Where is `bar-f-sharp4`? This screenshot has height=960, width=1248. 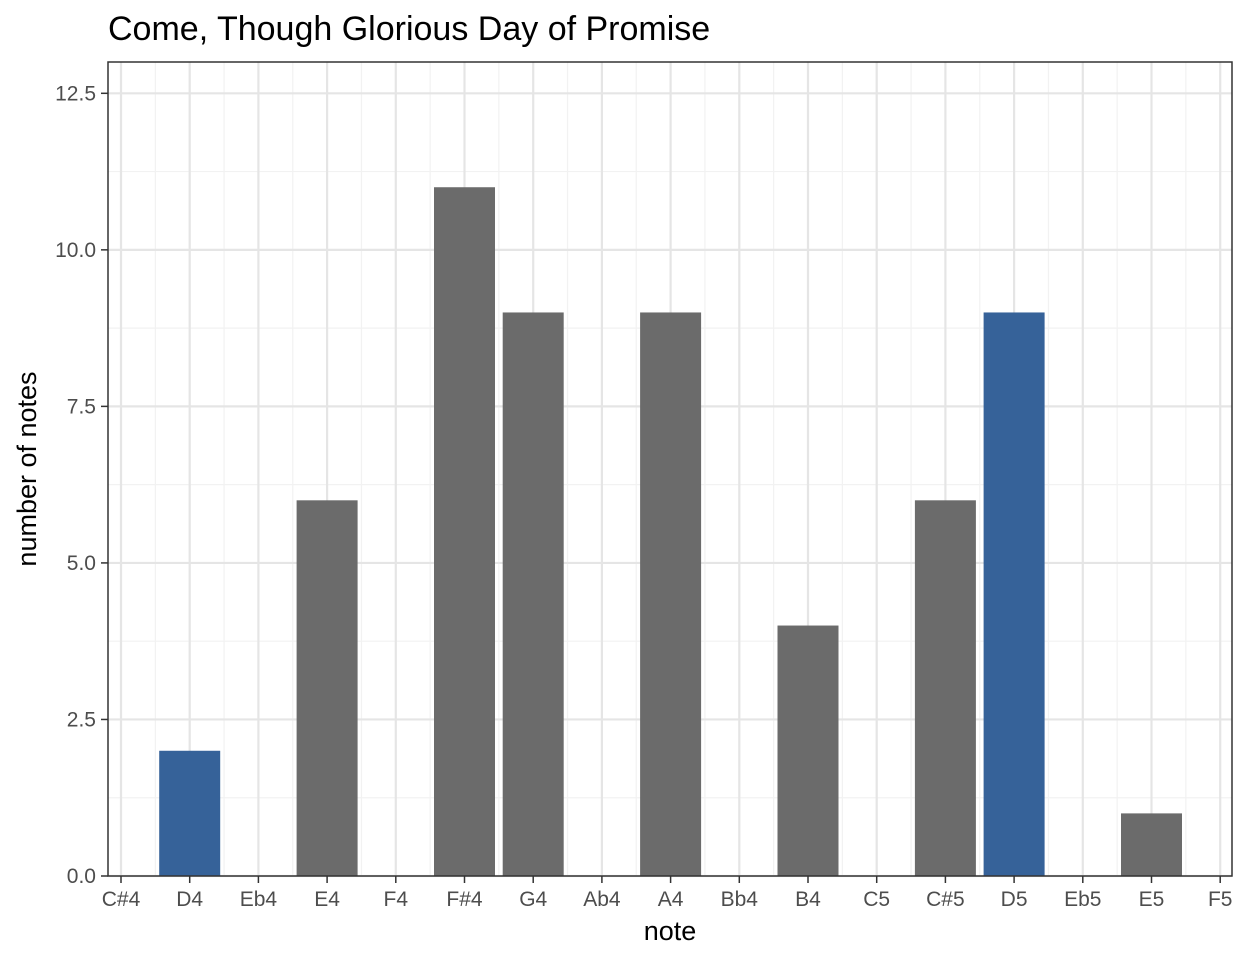 bar-f-sharp4 is located at coordinates (464, 531).